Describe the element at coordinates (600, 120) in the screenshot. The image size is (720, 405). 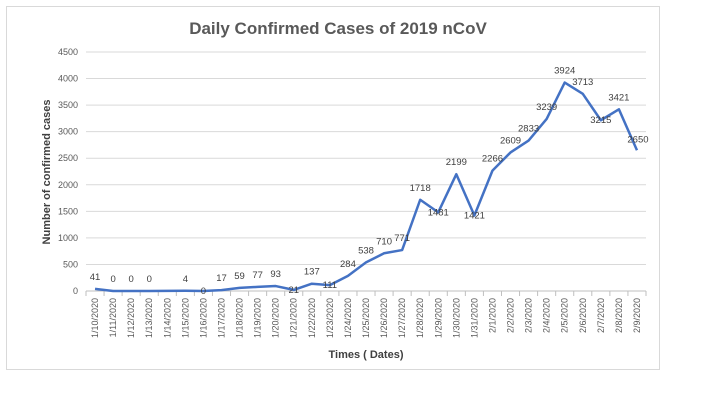
I see `data-label: 3215` at that location.